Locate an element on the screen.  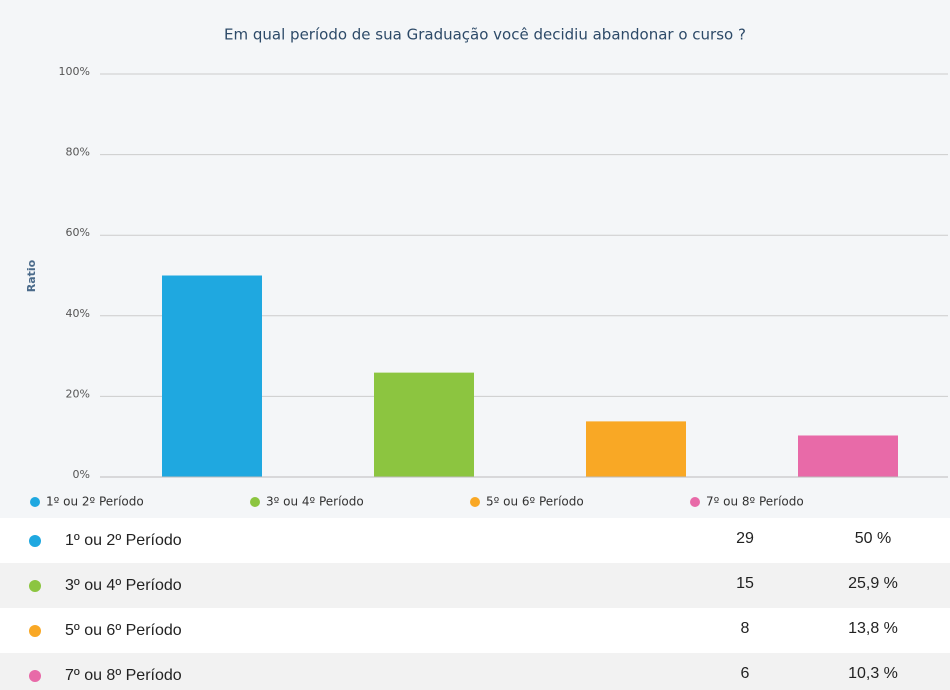
legend-label: 1º ou 2º Período is located at coordinates (95, 502).